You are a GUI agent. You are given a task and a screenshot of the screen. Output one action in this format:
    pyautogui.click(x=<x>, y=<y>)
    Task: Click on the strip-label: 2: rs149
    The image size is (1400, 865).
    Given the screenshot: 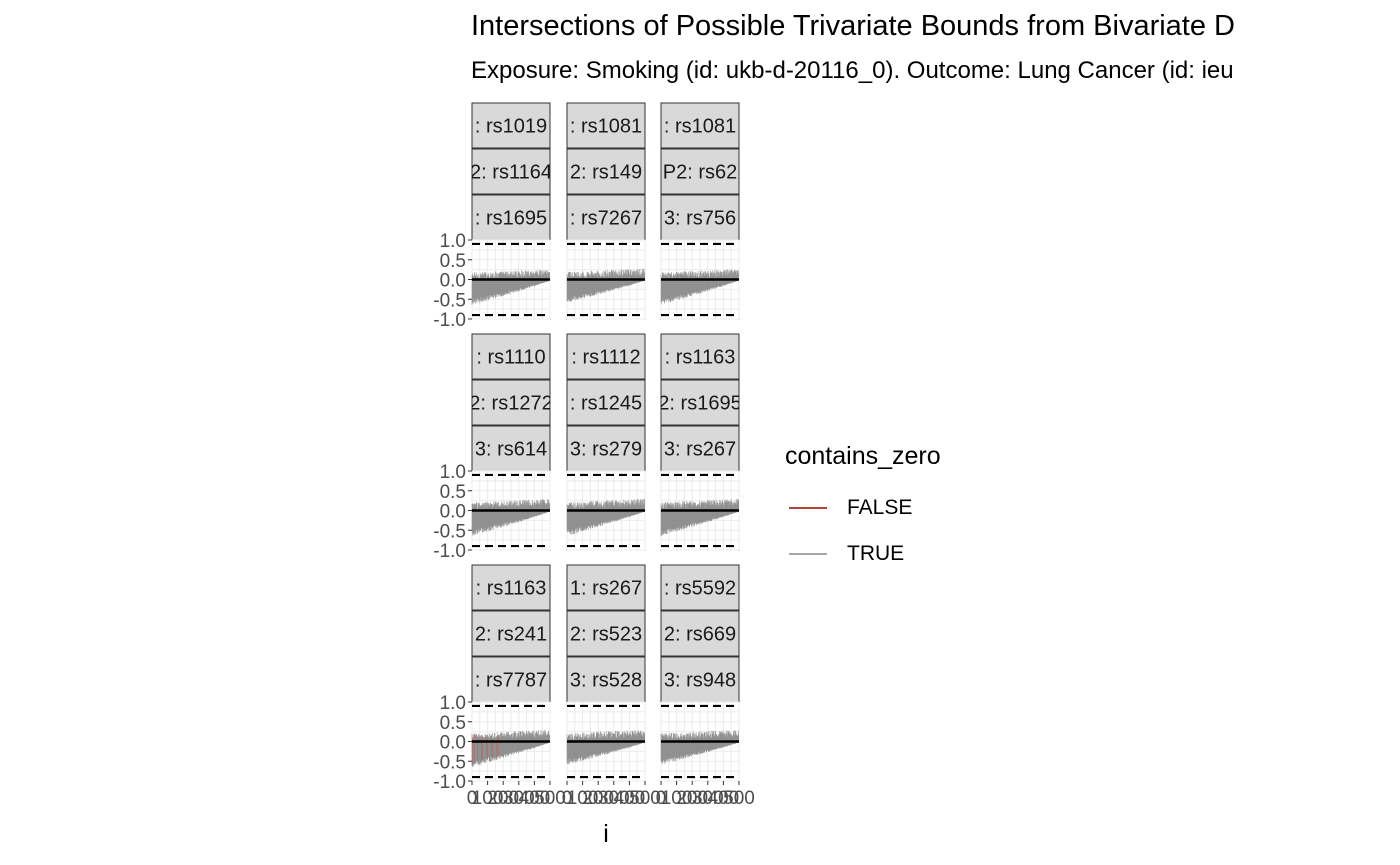 What is the action you would take?
    pyautogui.click(x=606, y=173)
    